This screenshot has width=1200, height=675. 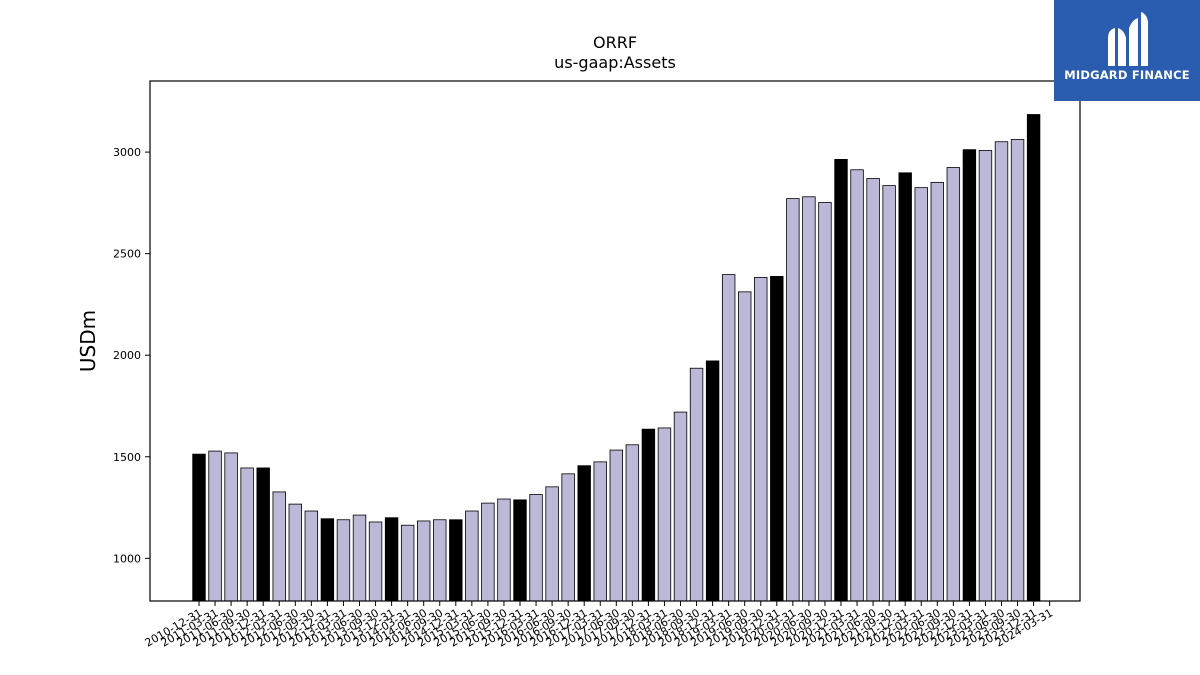 What do you see at coordinates (615, 62) in the screenshot?
I see `chart-subtitle: us-gaap:Assets` at bounding box center [615, 62].